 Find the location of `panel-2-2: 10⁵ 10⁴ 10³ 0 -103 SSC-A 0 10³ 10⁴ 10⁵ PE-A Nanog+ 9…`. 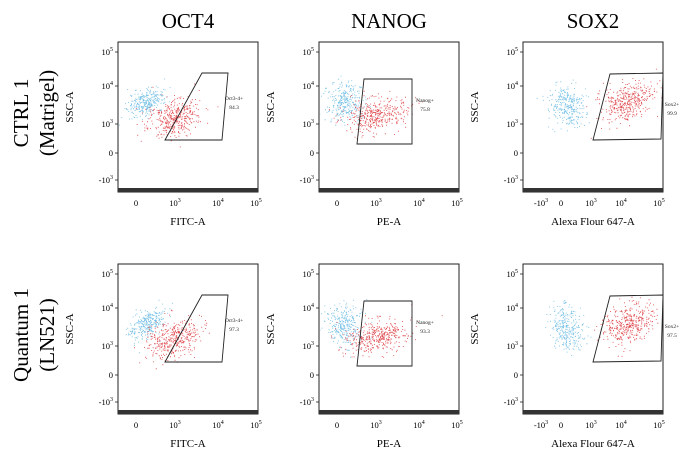

panel-2-2: 10⁵ 10⁴ 10³ 0 -103 SSC-A 0 10³ 10⁴ 10⁵ PE-A Nanog+ 9… is located at coordinates (364, 356).